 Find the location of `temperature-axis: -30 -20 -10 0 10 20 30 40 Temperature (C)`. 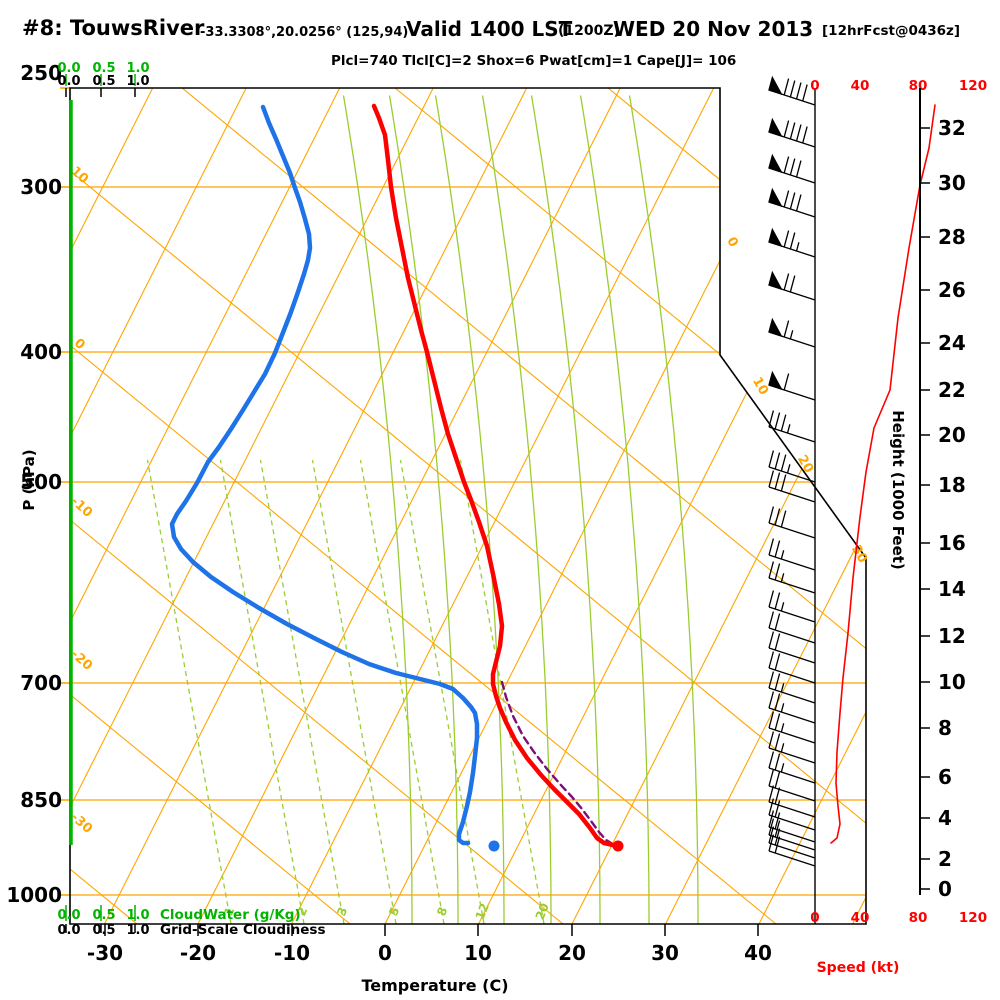

temperature-axis: -30 -20 -10 0 10 20 30 40 Temperature (C) is located at coordinates (429, 959).